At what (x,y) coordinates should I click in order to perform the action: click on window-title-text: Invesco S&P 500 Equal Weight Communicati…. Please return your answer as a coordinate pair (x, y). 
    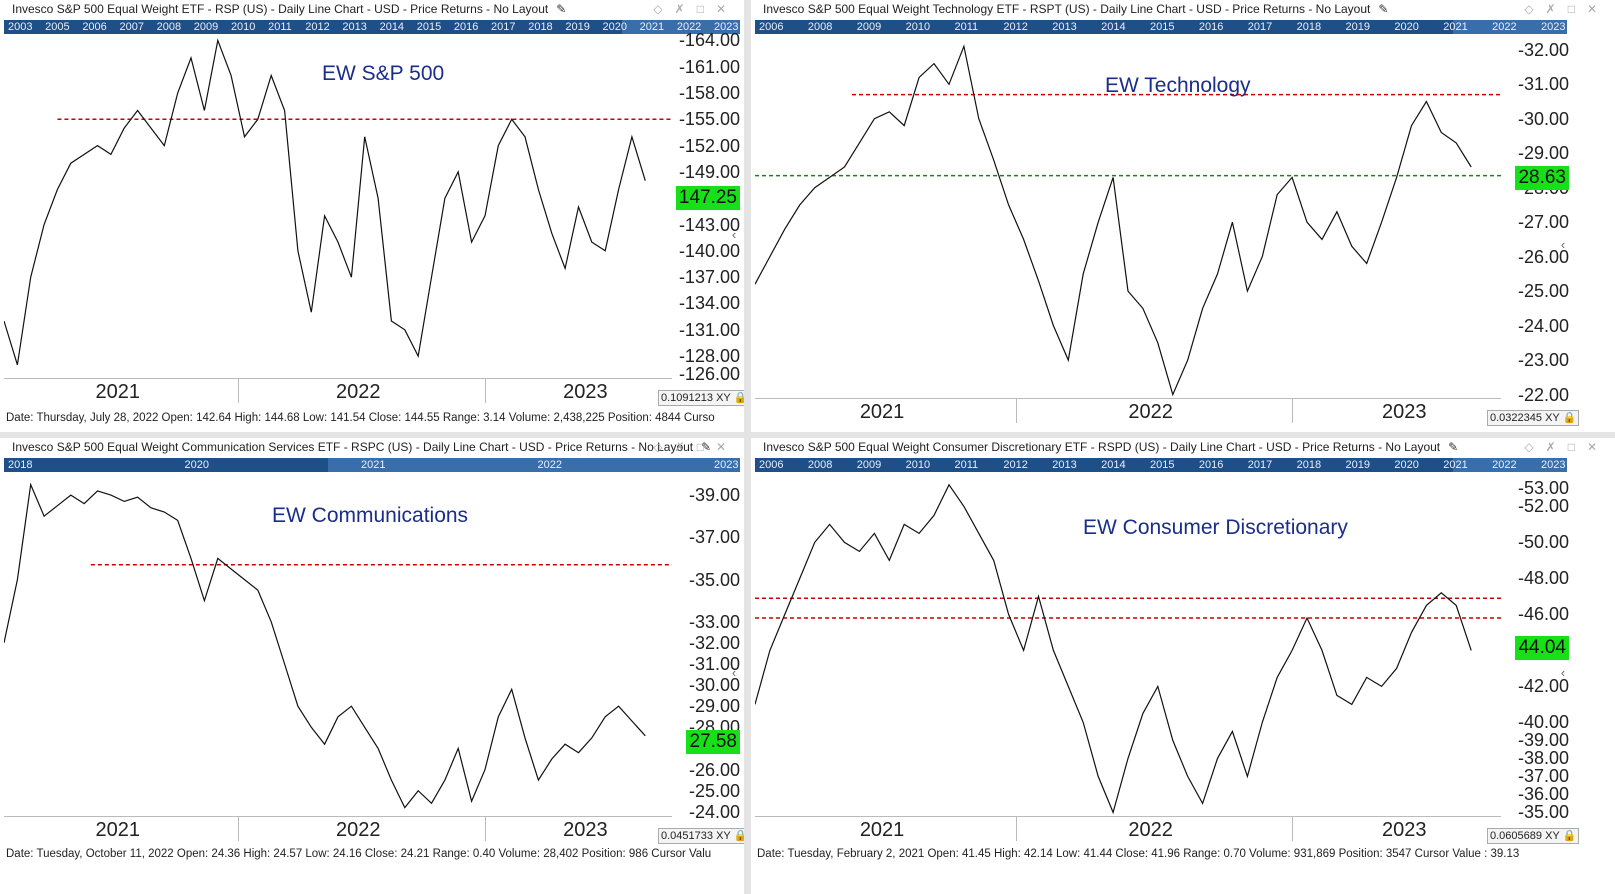
    Looking at the image, I should click on (353, 447).